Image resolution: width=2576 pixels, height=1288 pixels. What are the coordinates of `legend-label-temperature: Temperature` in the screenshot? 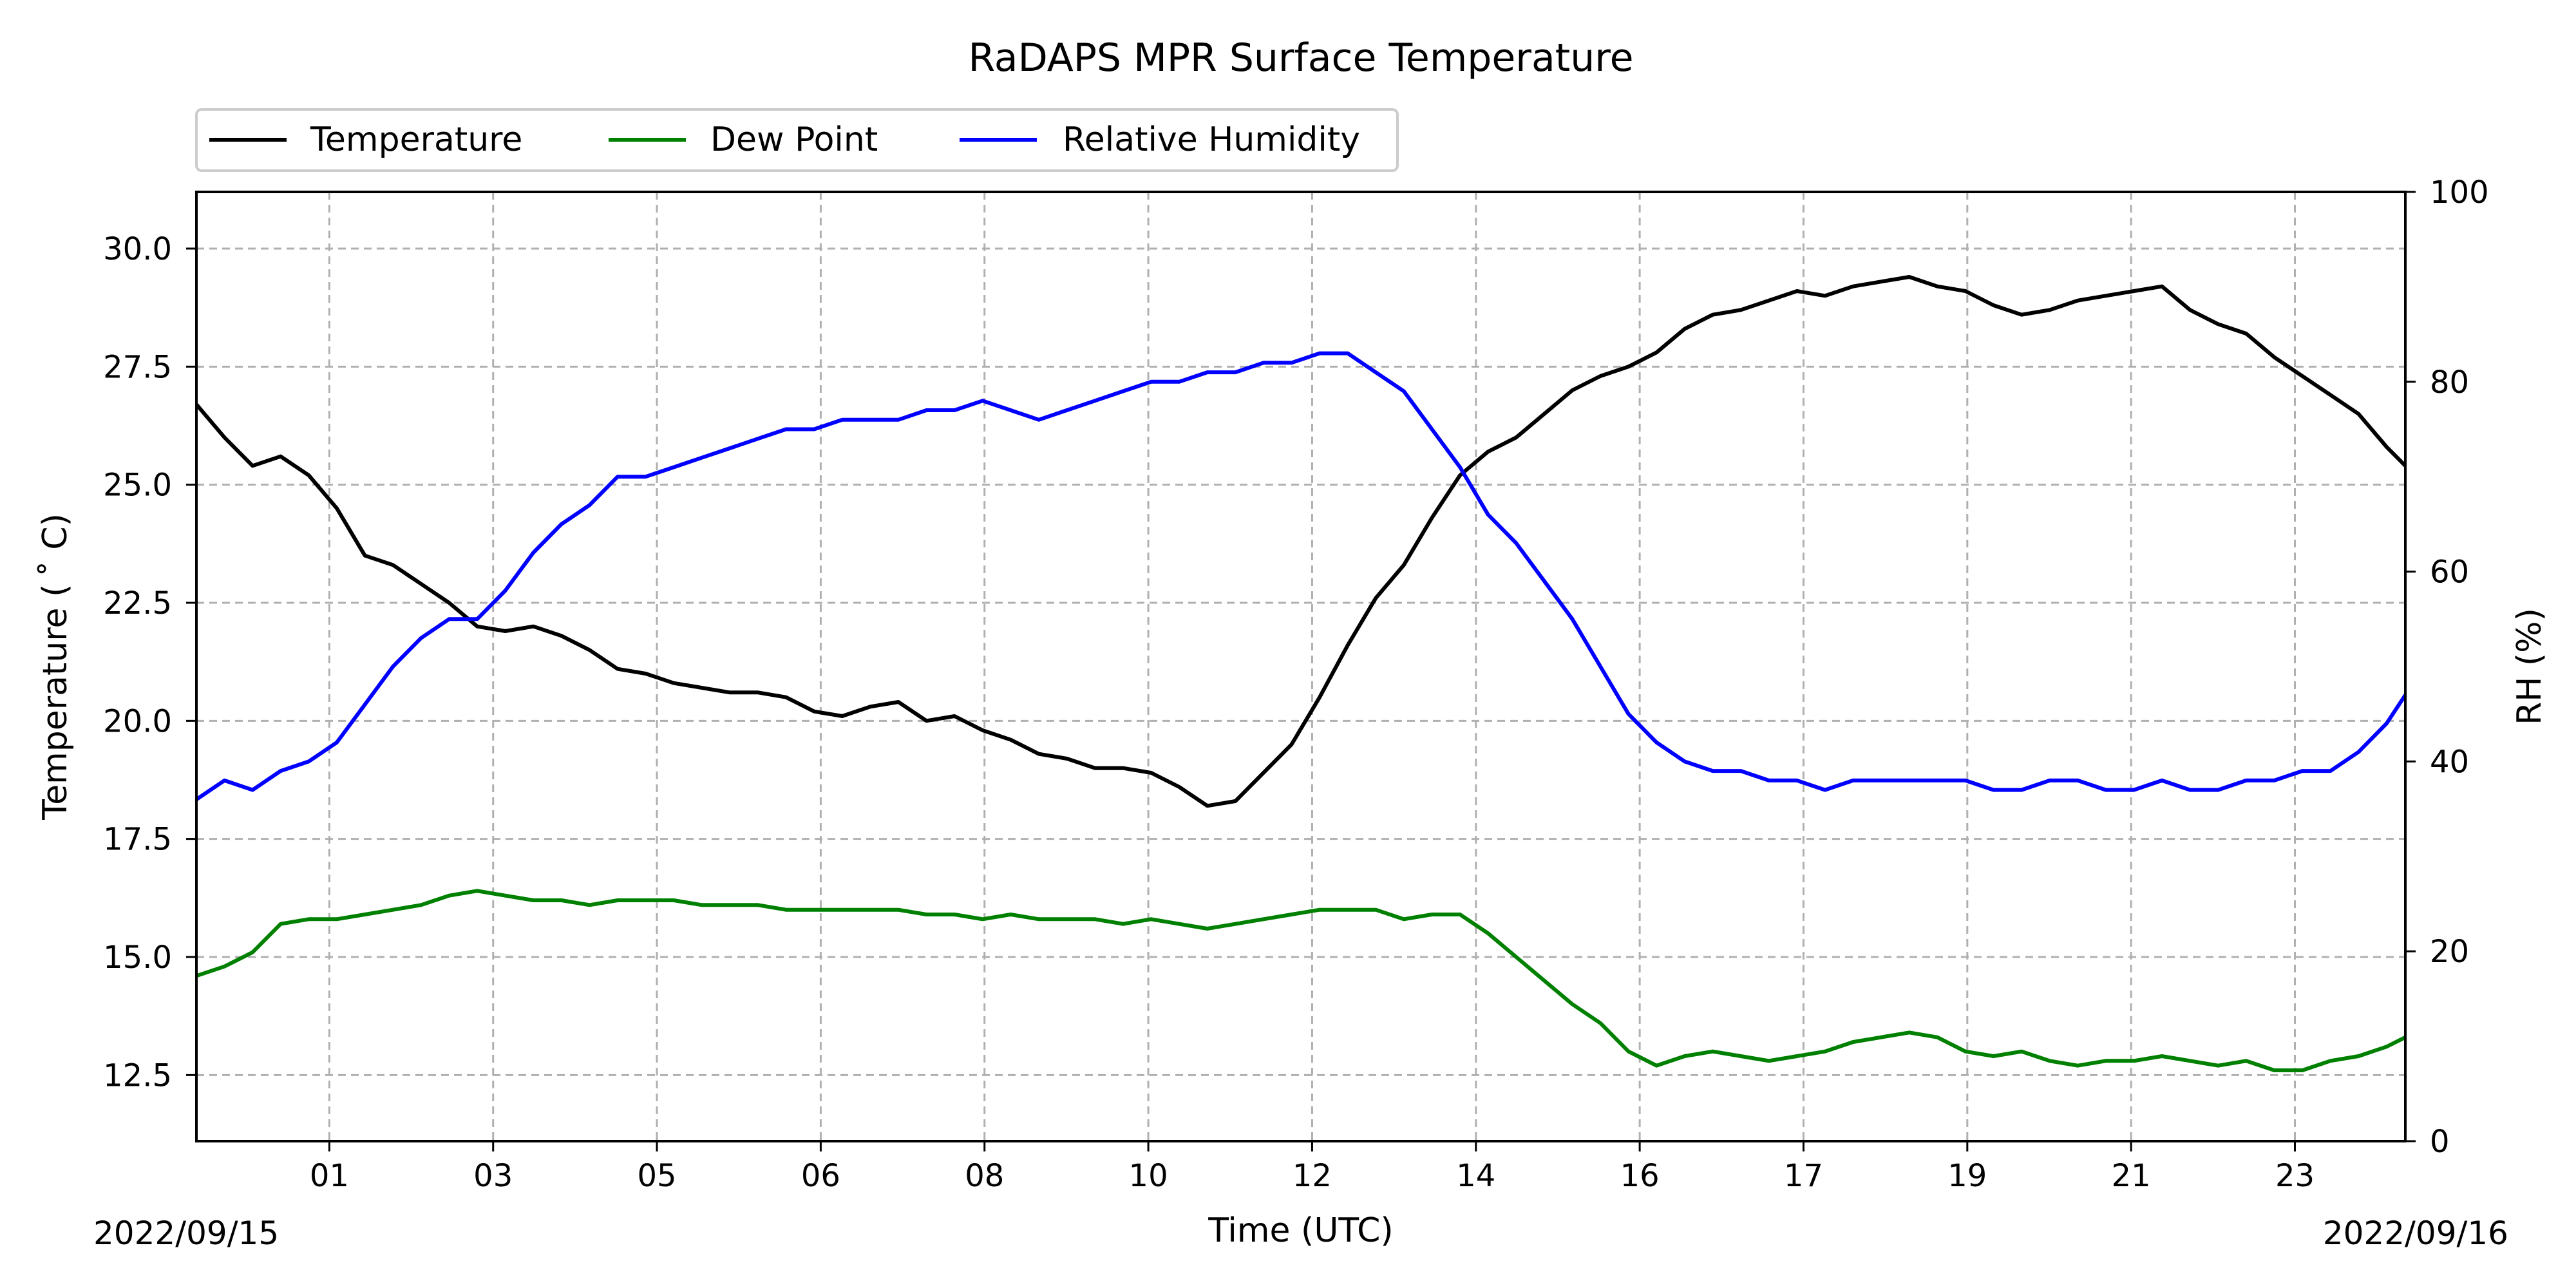 It's located at (416, 139).